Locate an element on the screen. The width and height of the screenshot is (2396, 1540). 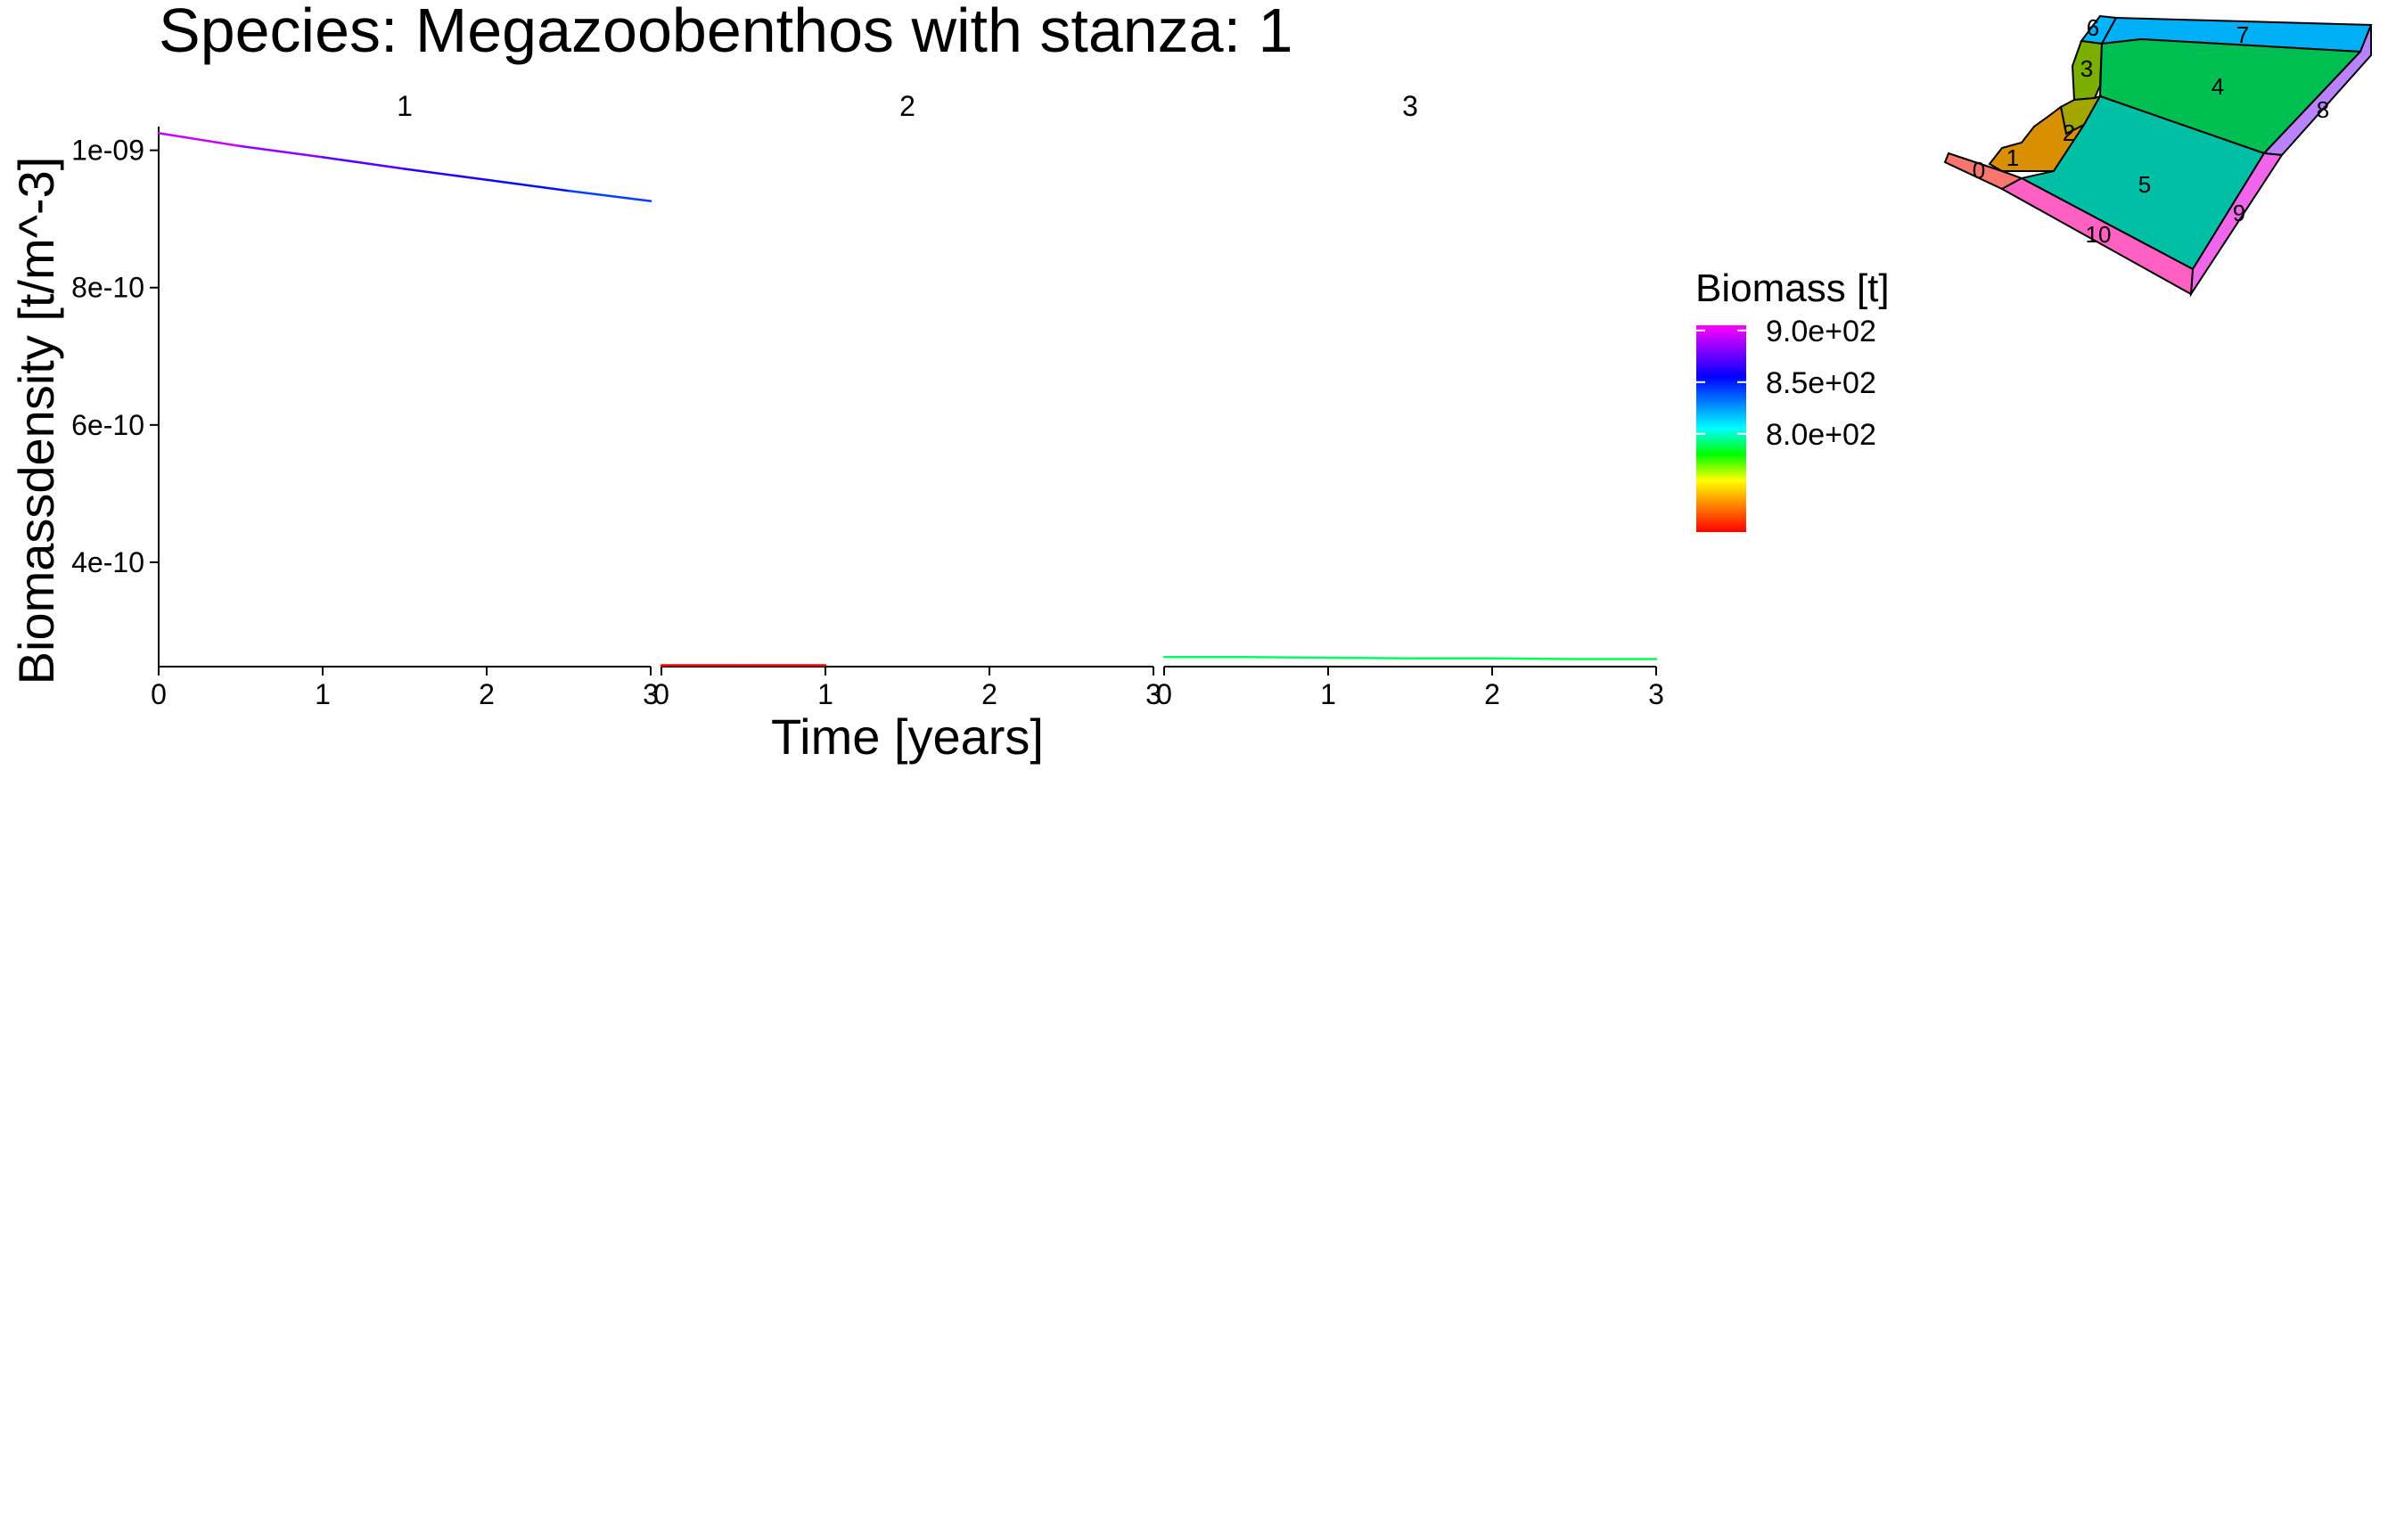
map-label-3: 3 is located at coordinates (2086, 68).